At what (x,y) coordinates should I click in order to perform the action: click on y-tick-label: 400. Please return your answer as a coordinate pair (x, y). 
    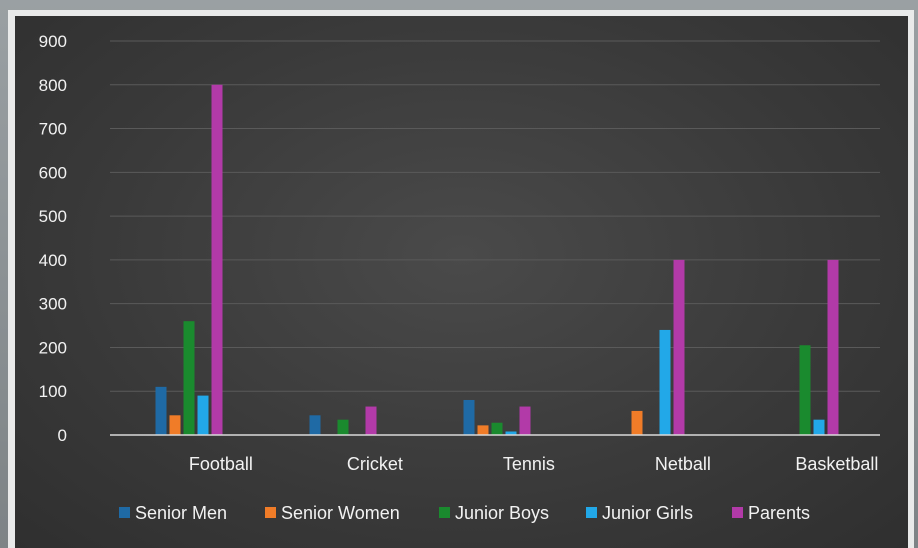
    Looking at the image, I should click on (53, 260).